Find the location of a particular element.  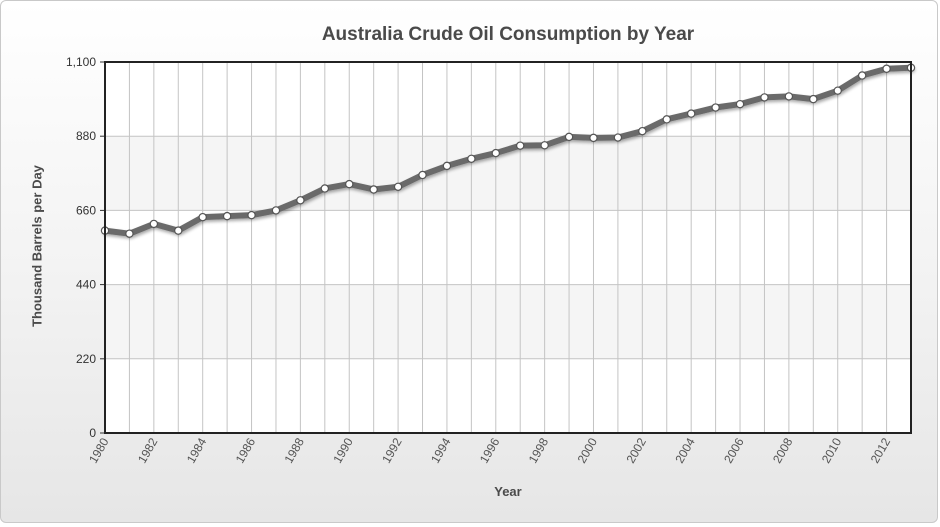

x-tick-label: 1996 is located at coordinates (490, 450).